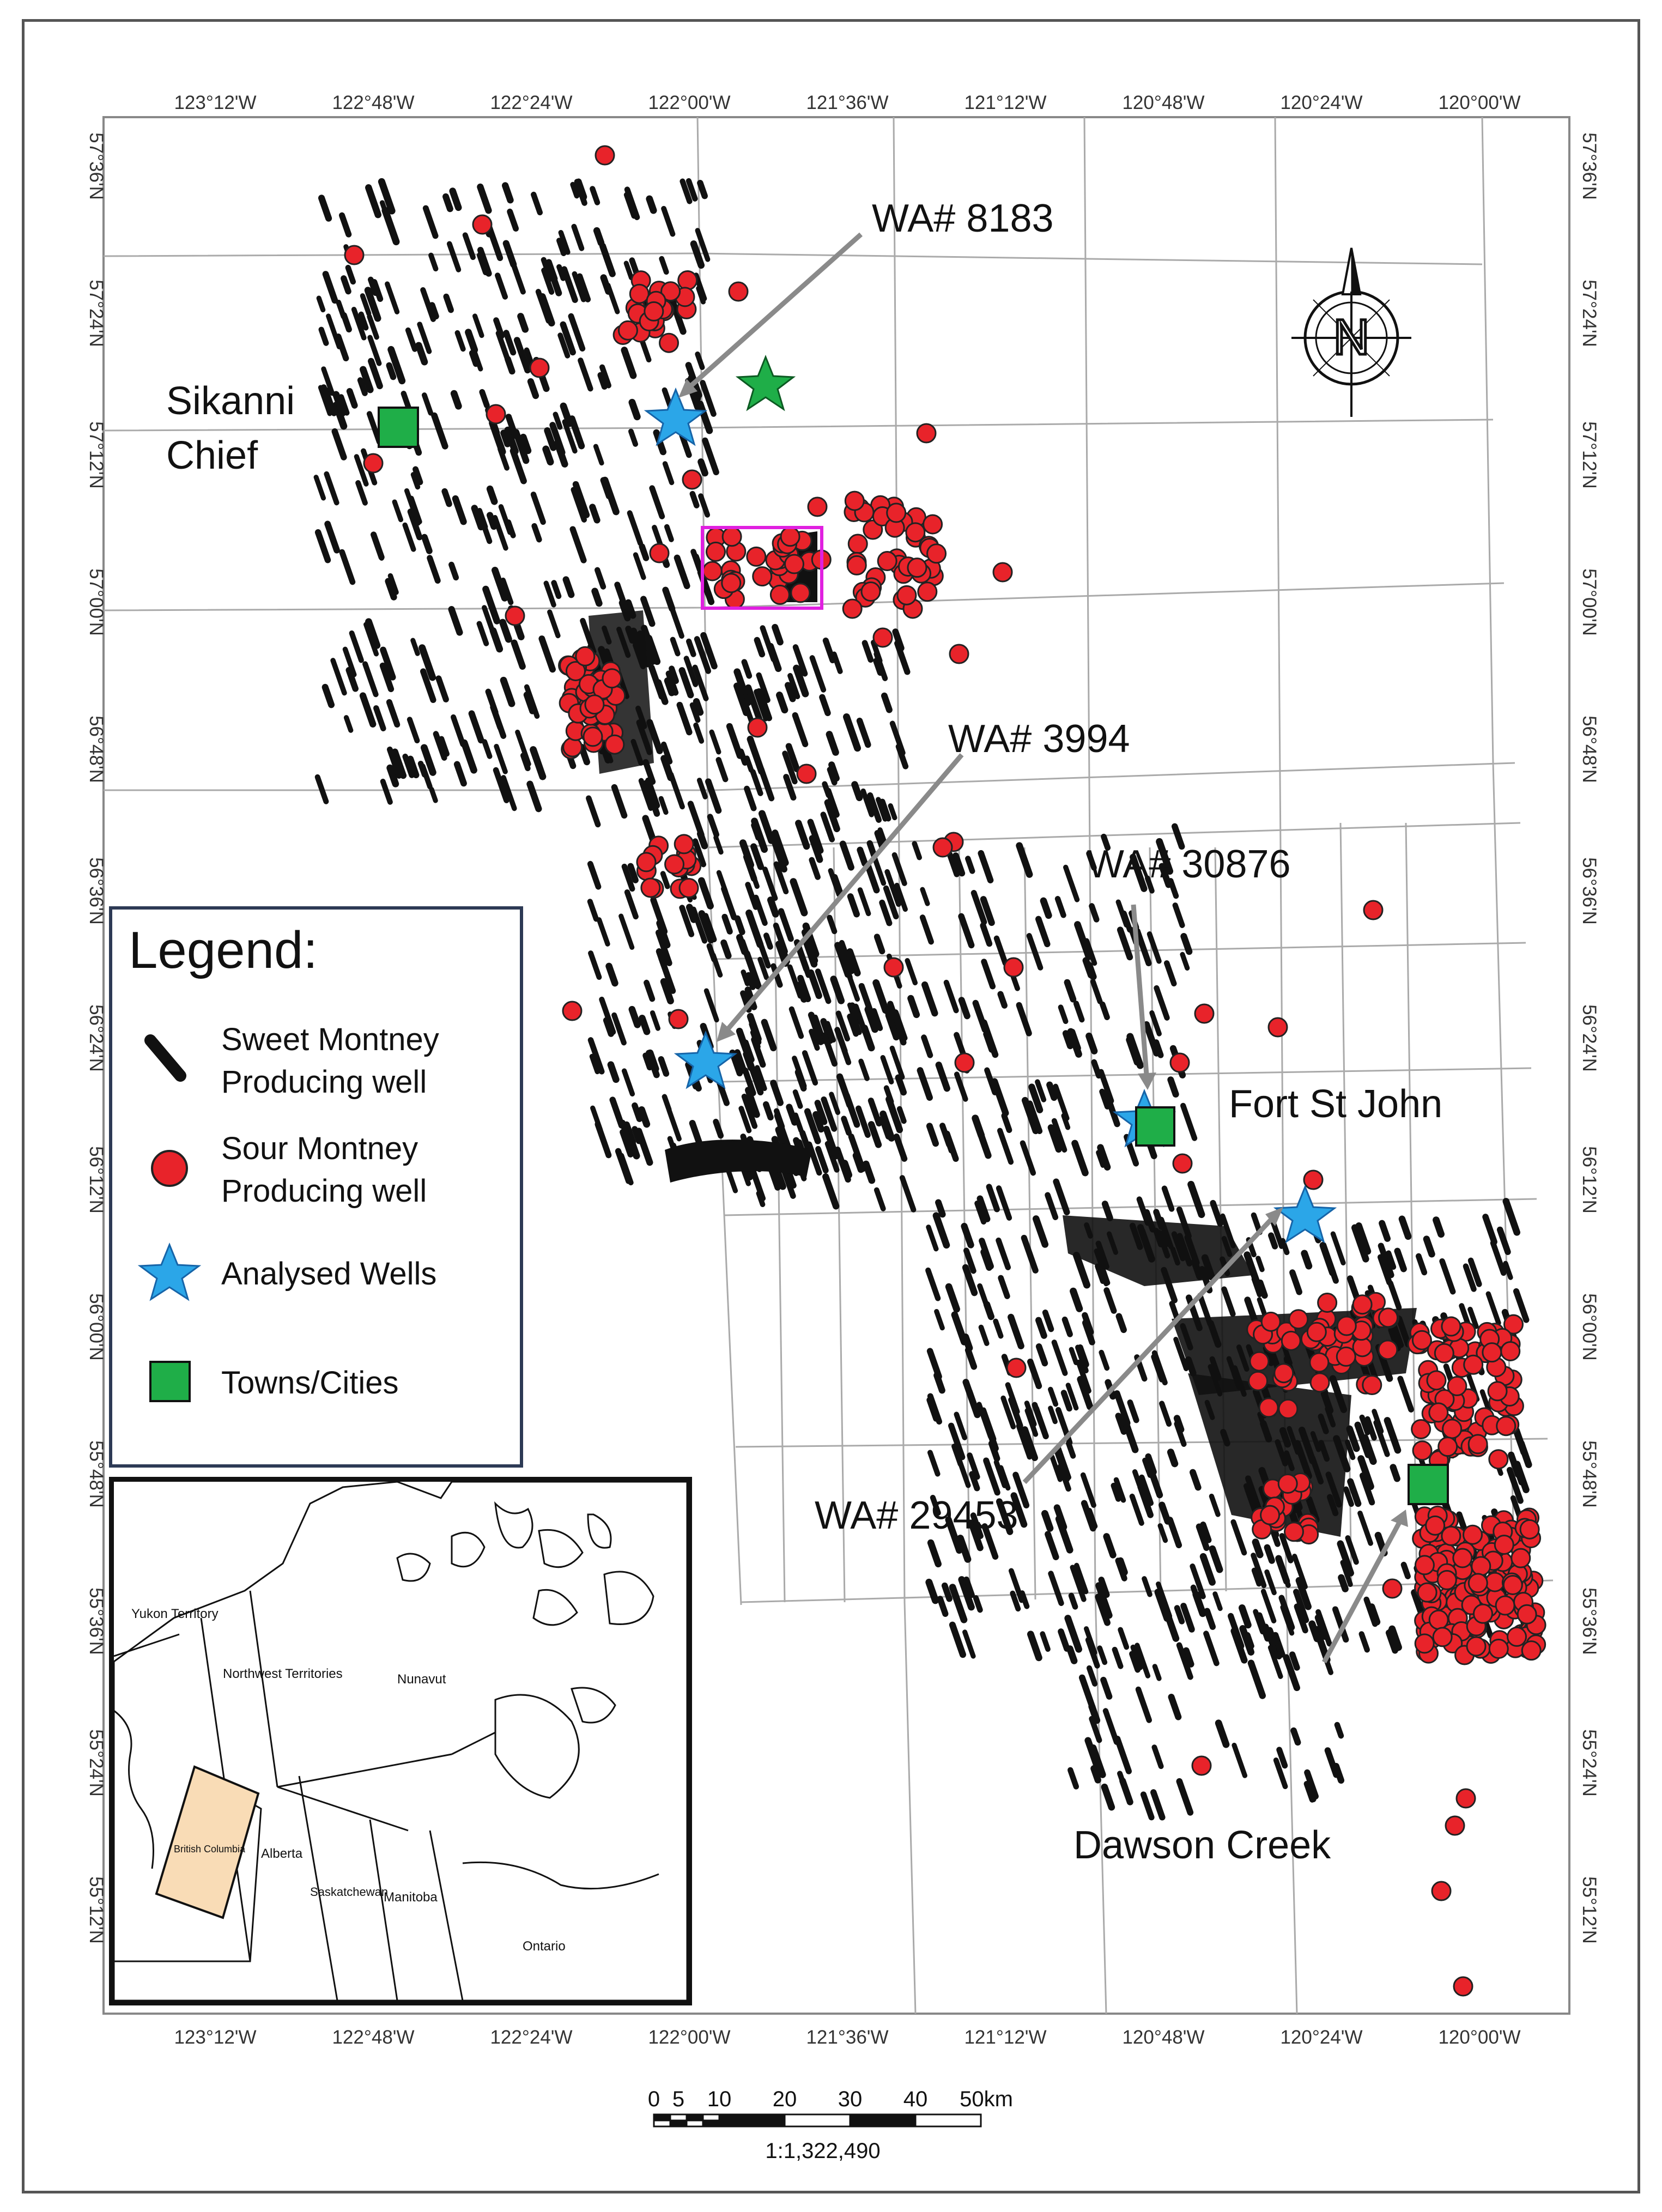  I want to click on left-lat-tick: 55°24'N, so click(96, 1763).